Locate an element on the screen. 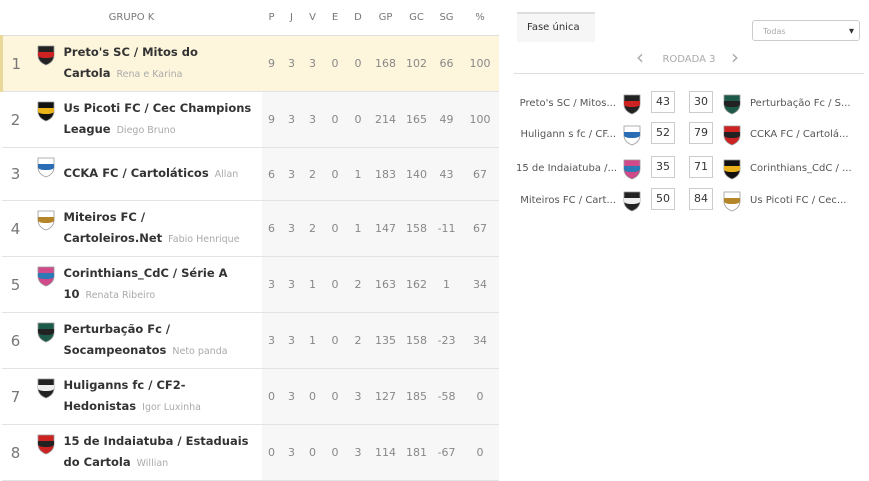 The height and width of the screenshot is (481, 869). owner-name: Diego Bruno is located at coordinates (146, 130).